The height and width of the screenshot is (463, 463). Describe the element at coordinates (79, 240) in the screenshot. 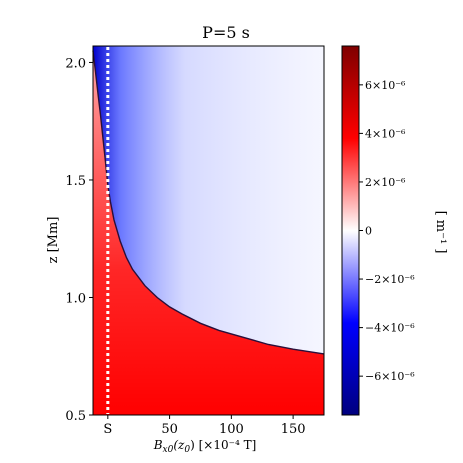

I see `y-axis-ticks: 0.5 1.0 1.5 2.0` at that location.